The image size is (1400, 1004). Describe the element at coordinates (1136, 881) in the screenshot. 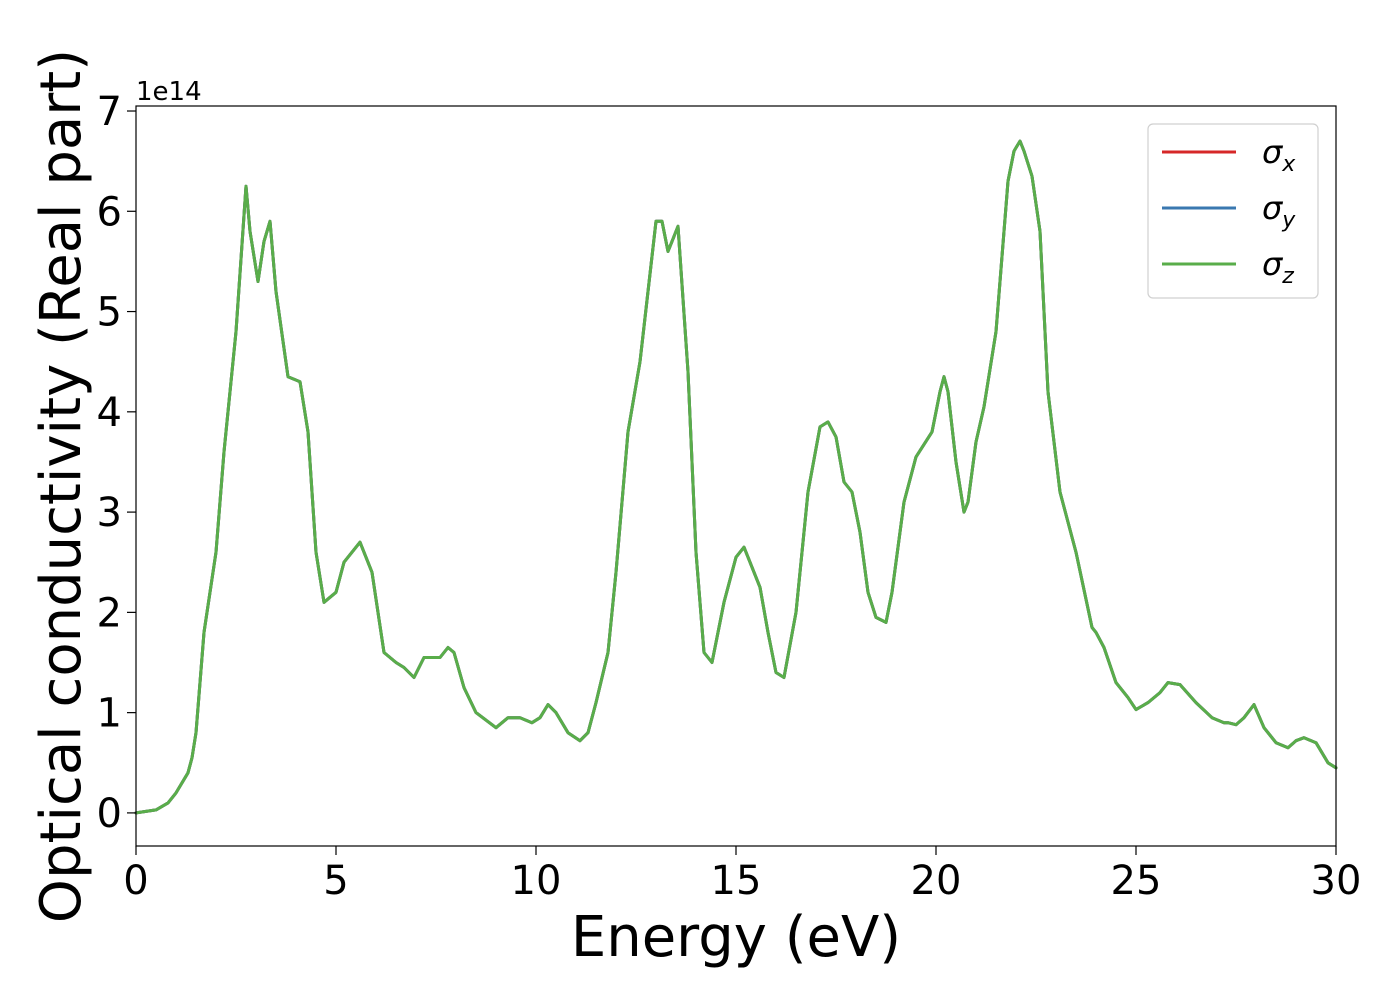

I see `x-tick-label: 25` at that location.